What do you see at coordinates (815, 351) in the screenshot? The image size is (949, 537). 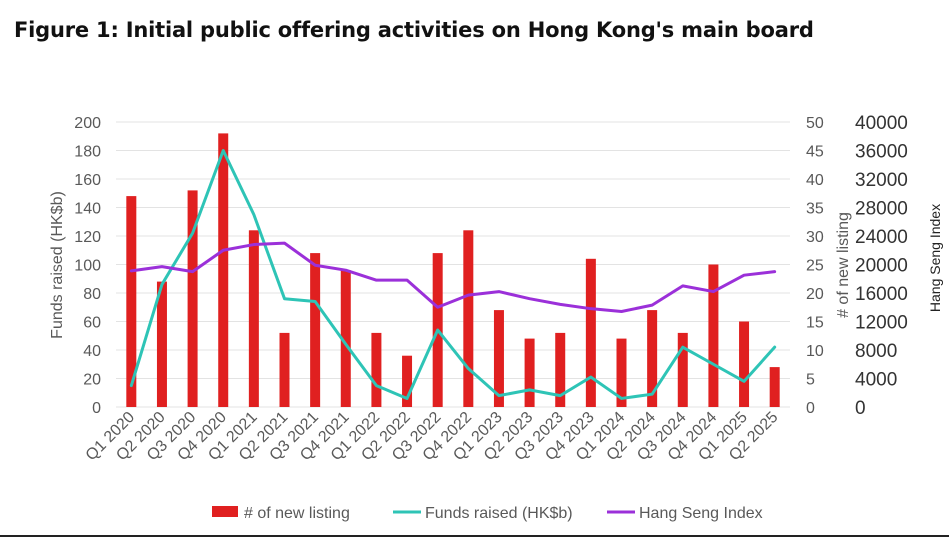 I see `right-axis-1-tick: 10` at bounding box center [815, 351].